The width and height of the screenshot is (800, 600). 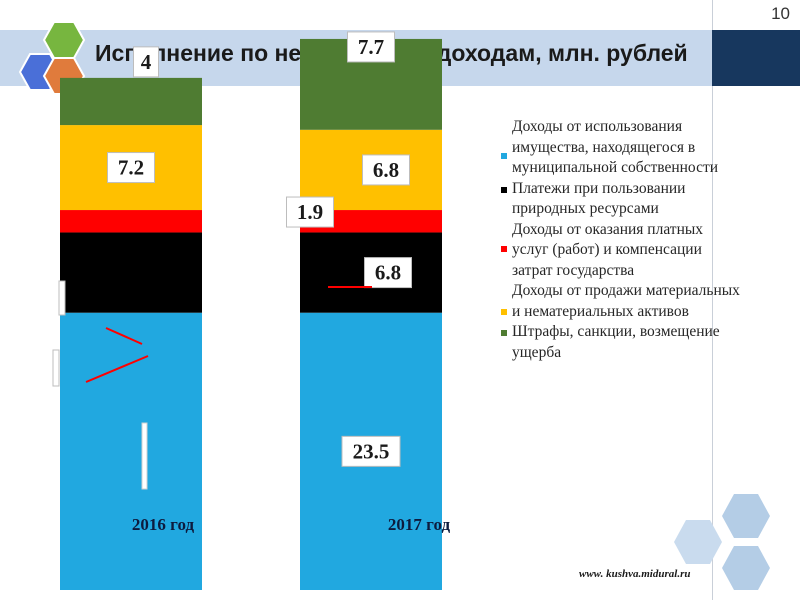 What do you see at coordinates (780, 13) in the screenshot?
I see `page-number: 10` at bounding box center [780, 13].